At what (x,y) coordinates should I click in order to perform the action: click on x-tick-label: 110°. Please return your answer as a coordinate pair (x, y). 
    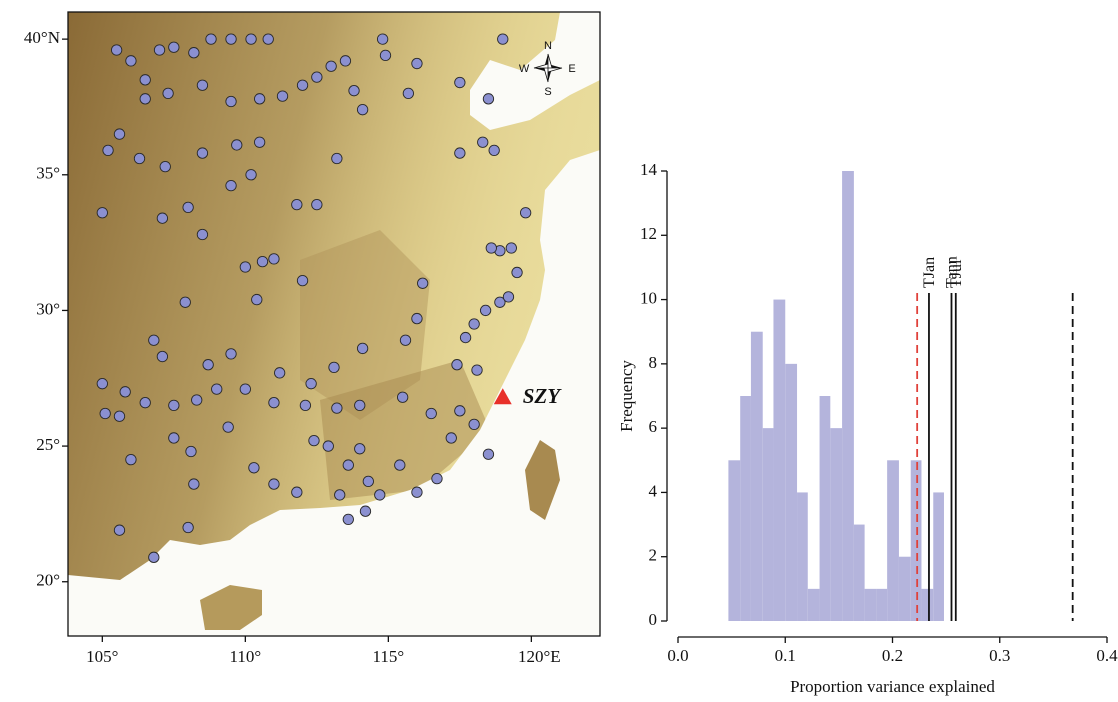
    Looking at the image, I should click on (245, 656).